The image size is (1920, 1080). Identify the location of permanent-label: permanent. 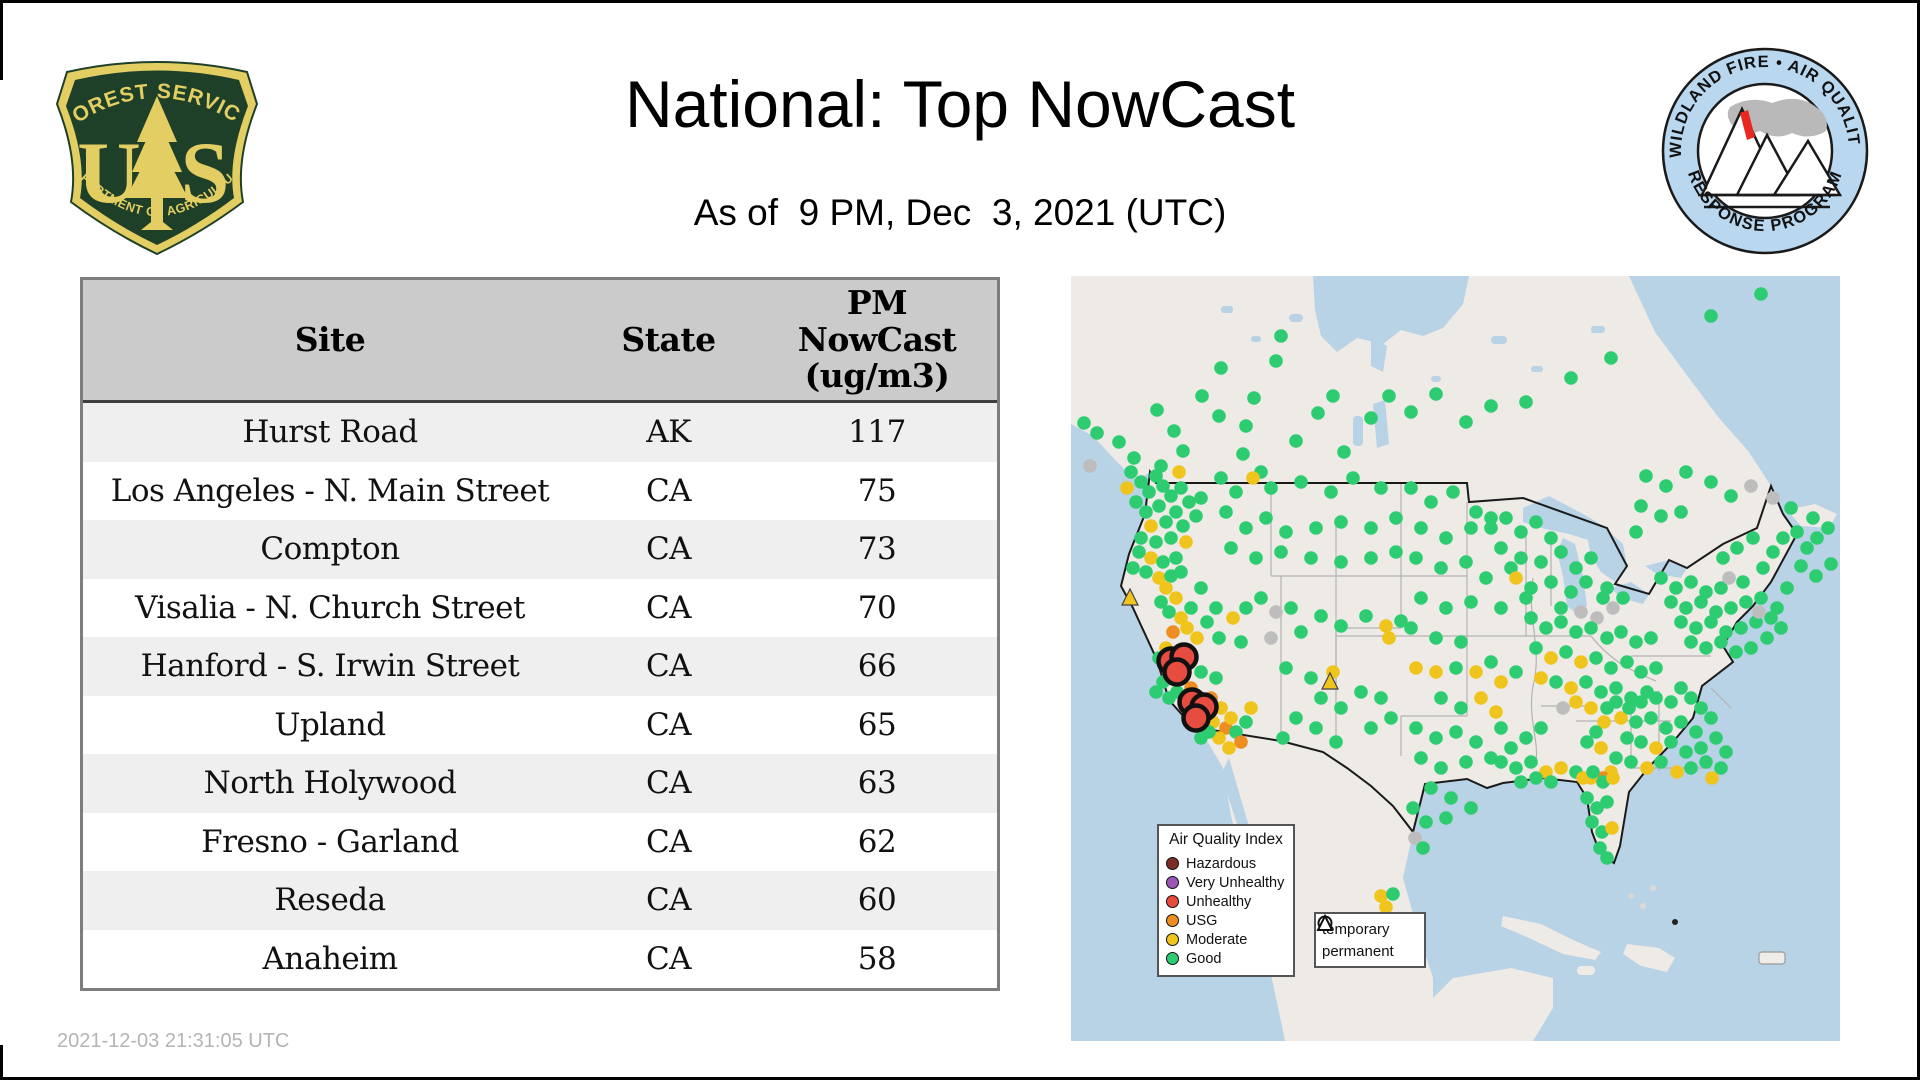
(1358, 951).